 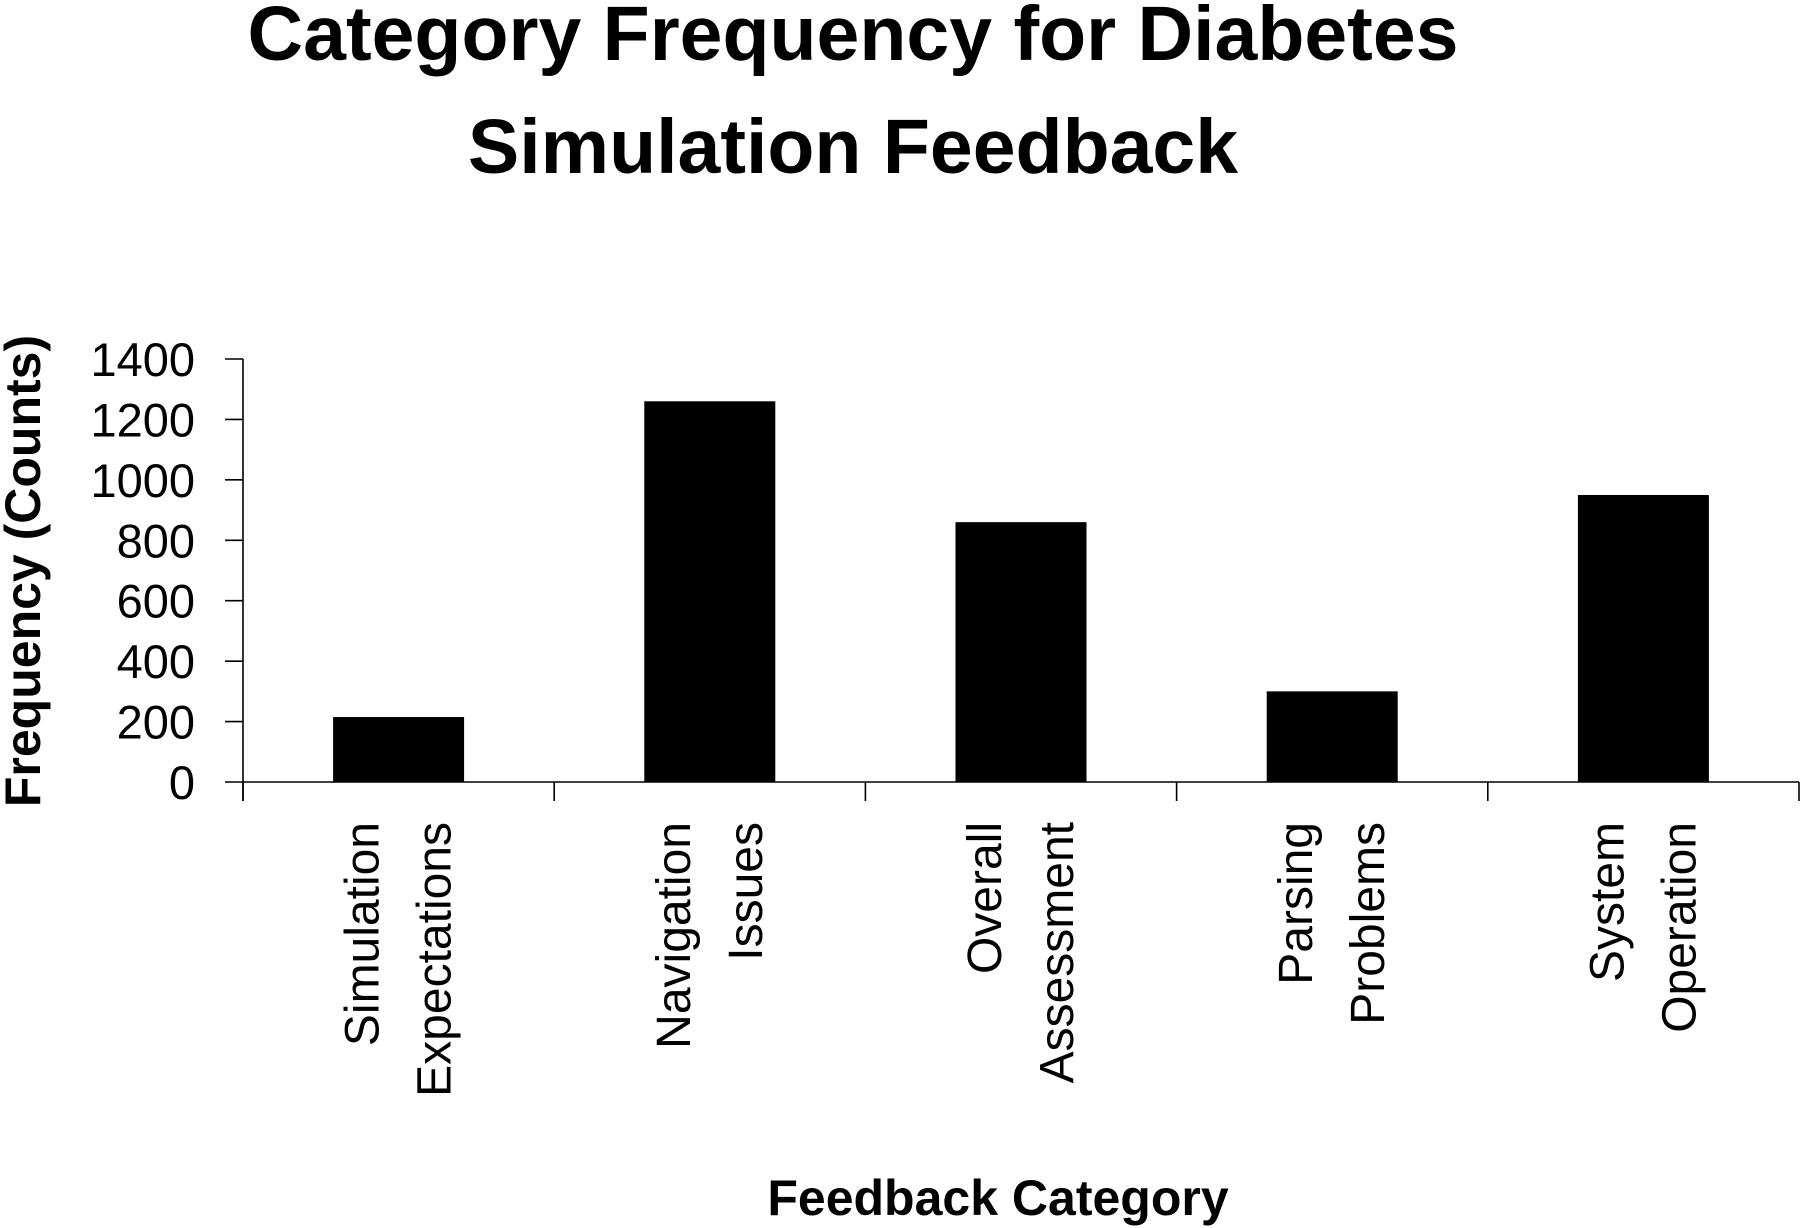 What do you see at coordinates (156, 540) in the screenshot?
I see `y-tick-label: 800` at bounding box center [156, 540].